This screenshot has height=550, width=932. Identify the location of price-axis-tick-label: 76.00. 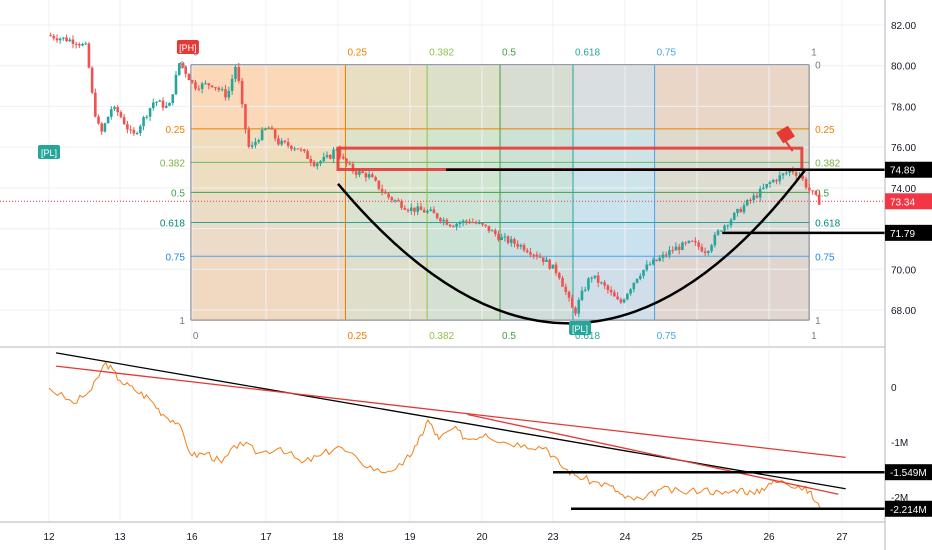
(903, 148).